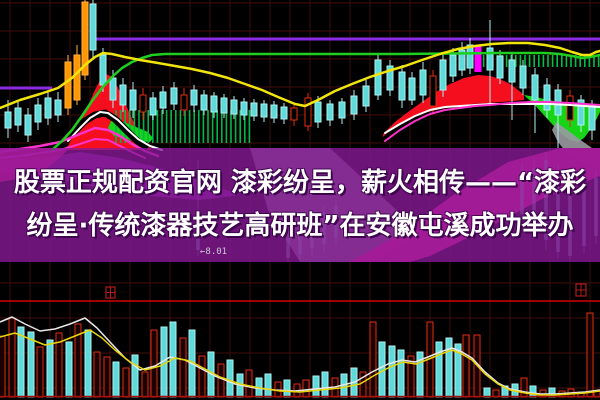 The image size is (600, 400). I want to click on red-seal-marker-right, so click(581, 290).